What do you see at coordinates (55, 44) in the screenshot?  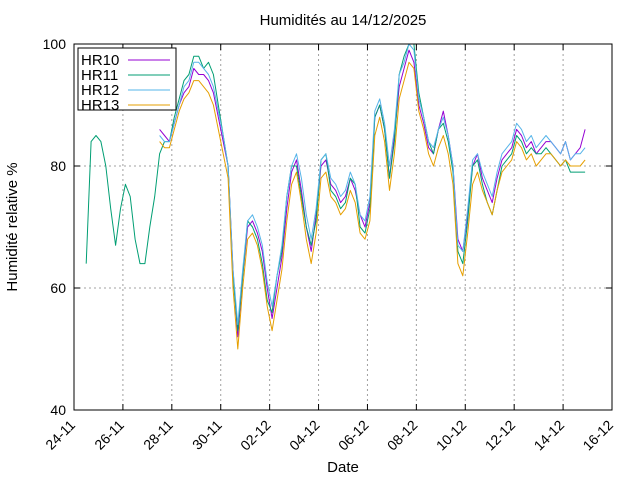 I see `y-tick-label: 100` at bounding box center [55, 44].